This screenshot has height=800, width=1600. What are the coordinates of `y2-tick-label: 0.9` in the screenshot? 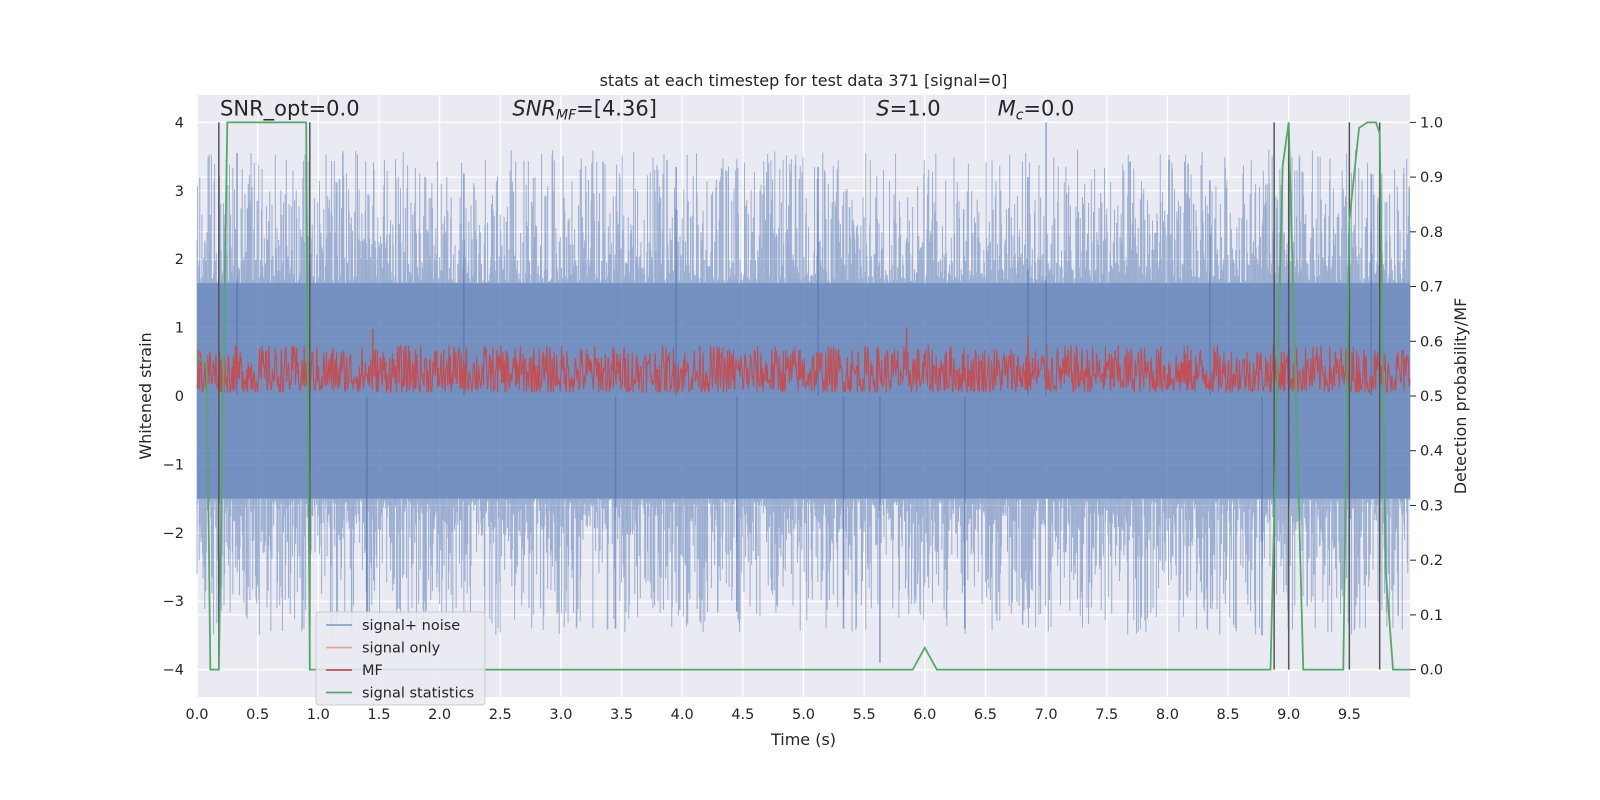 It's located at (1431, 178).